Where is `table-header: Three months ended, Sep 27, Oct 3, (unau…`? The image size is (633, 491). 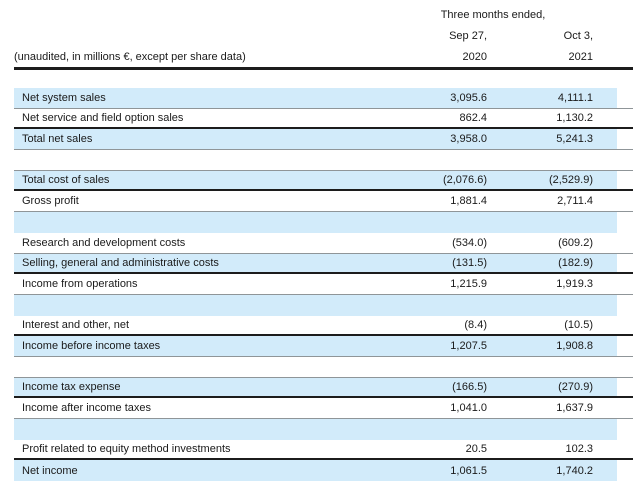
table-header: Three months ended, Sep 27, Oct 3, (unau… is located at coordinates (323, 33).